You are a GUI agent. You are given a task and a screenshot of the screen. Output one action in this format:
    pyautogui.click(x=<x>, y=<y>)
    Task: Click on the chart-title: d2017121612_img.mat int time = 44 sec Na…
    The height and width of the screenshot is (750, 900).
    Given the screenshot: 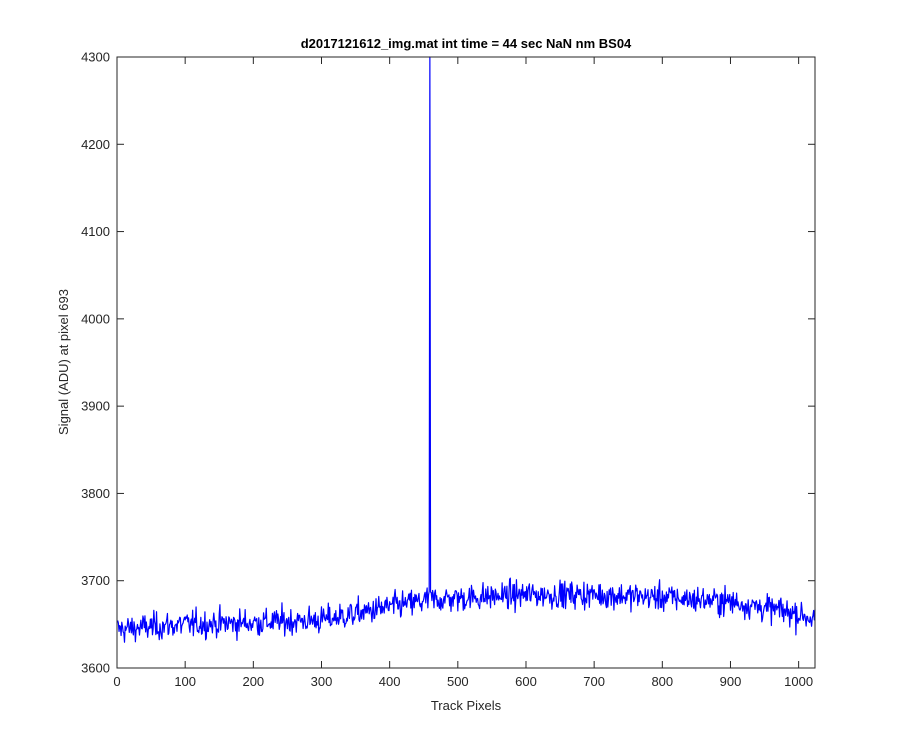 What is the action you would take?
    pyautogui.click(x=466, y=43)
    